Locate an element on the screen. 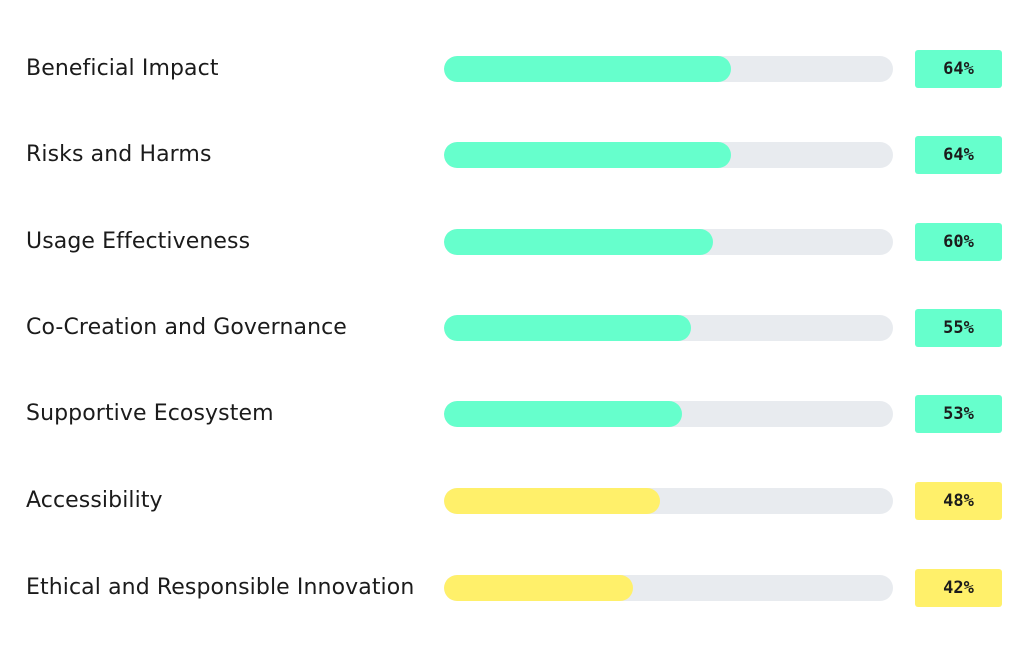 The height and width of the screenshot is (656, 1024). chart-row: Accessibility 48% is located at coordinates (512, 501).